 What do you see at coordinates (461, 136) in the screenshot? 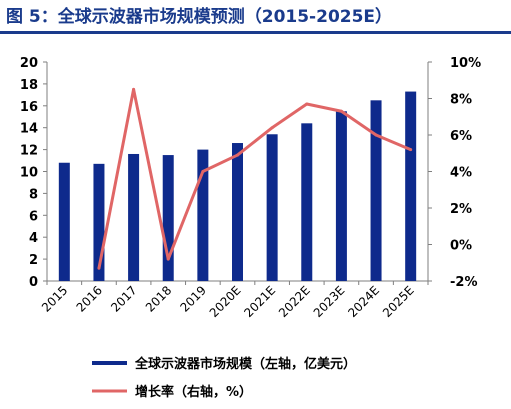
I see `right-tick-label: 6%` at bounding box center [461, 136].